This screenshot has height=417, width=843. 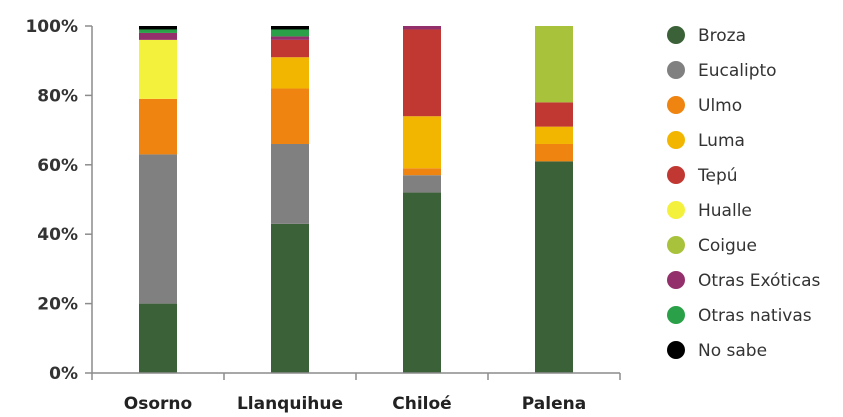 I want to click on x-axis: Osorno Llanquihue Chiloé Palena, so click(x=356, y=393).